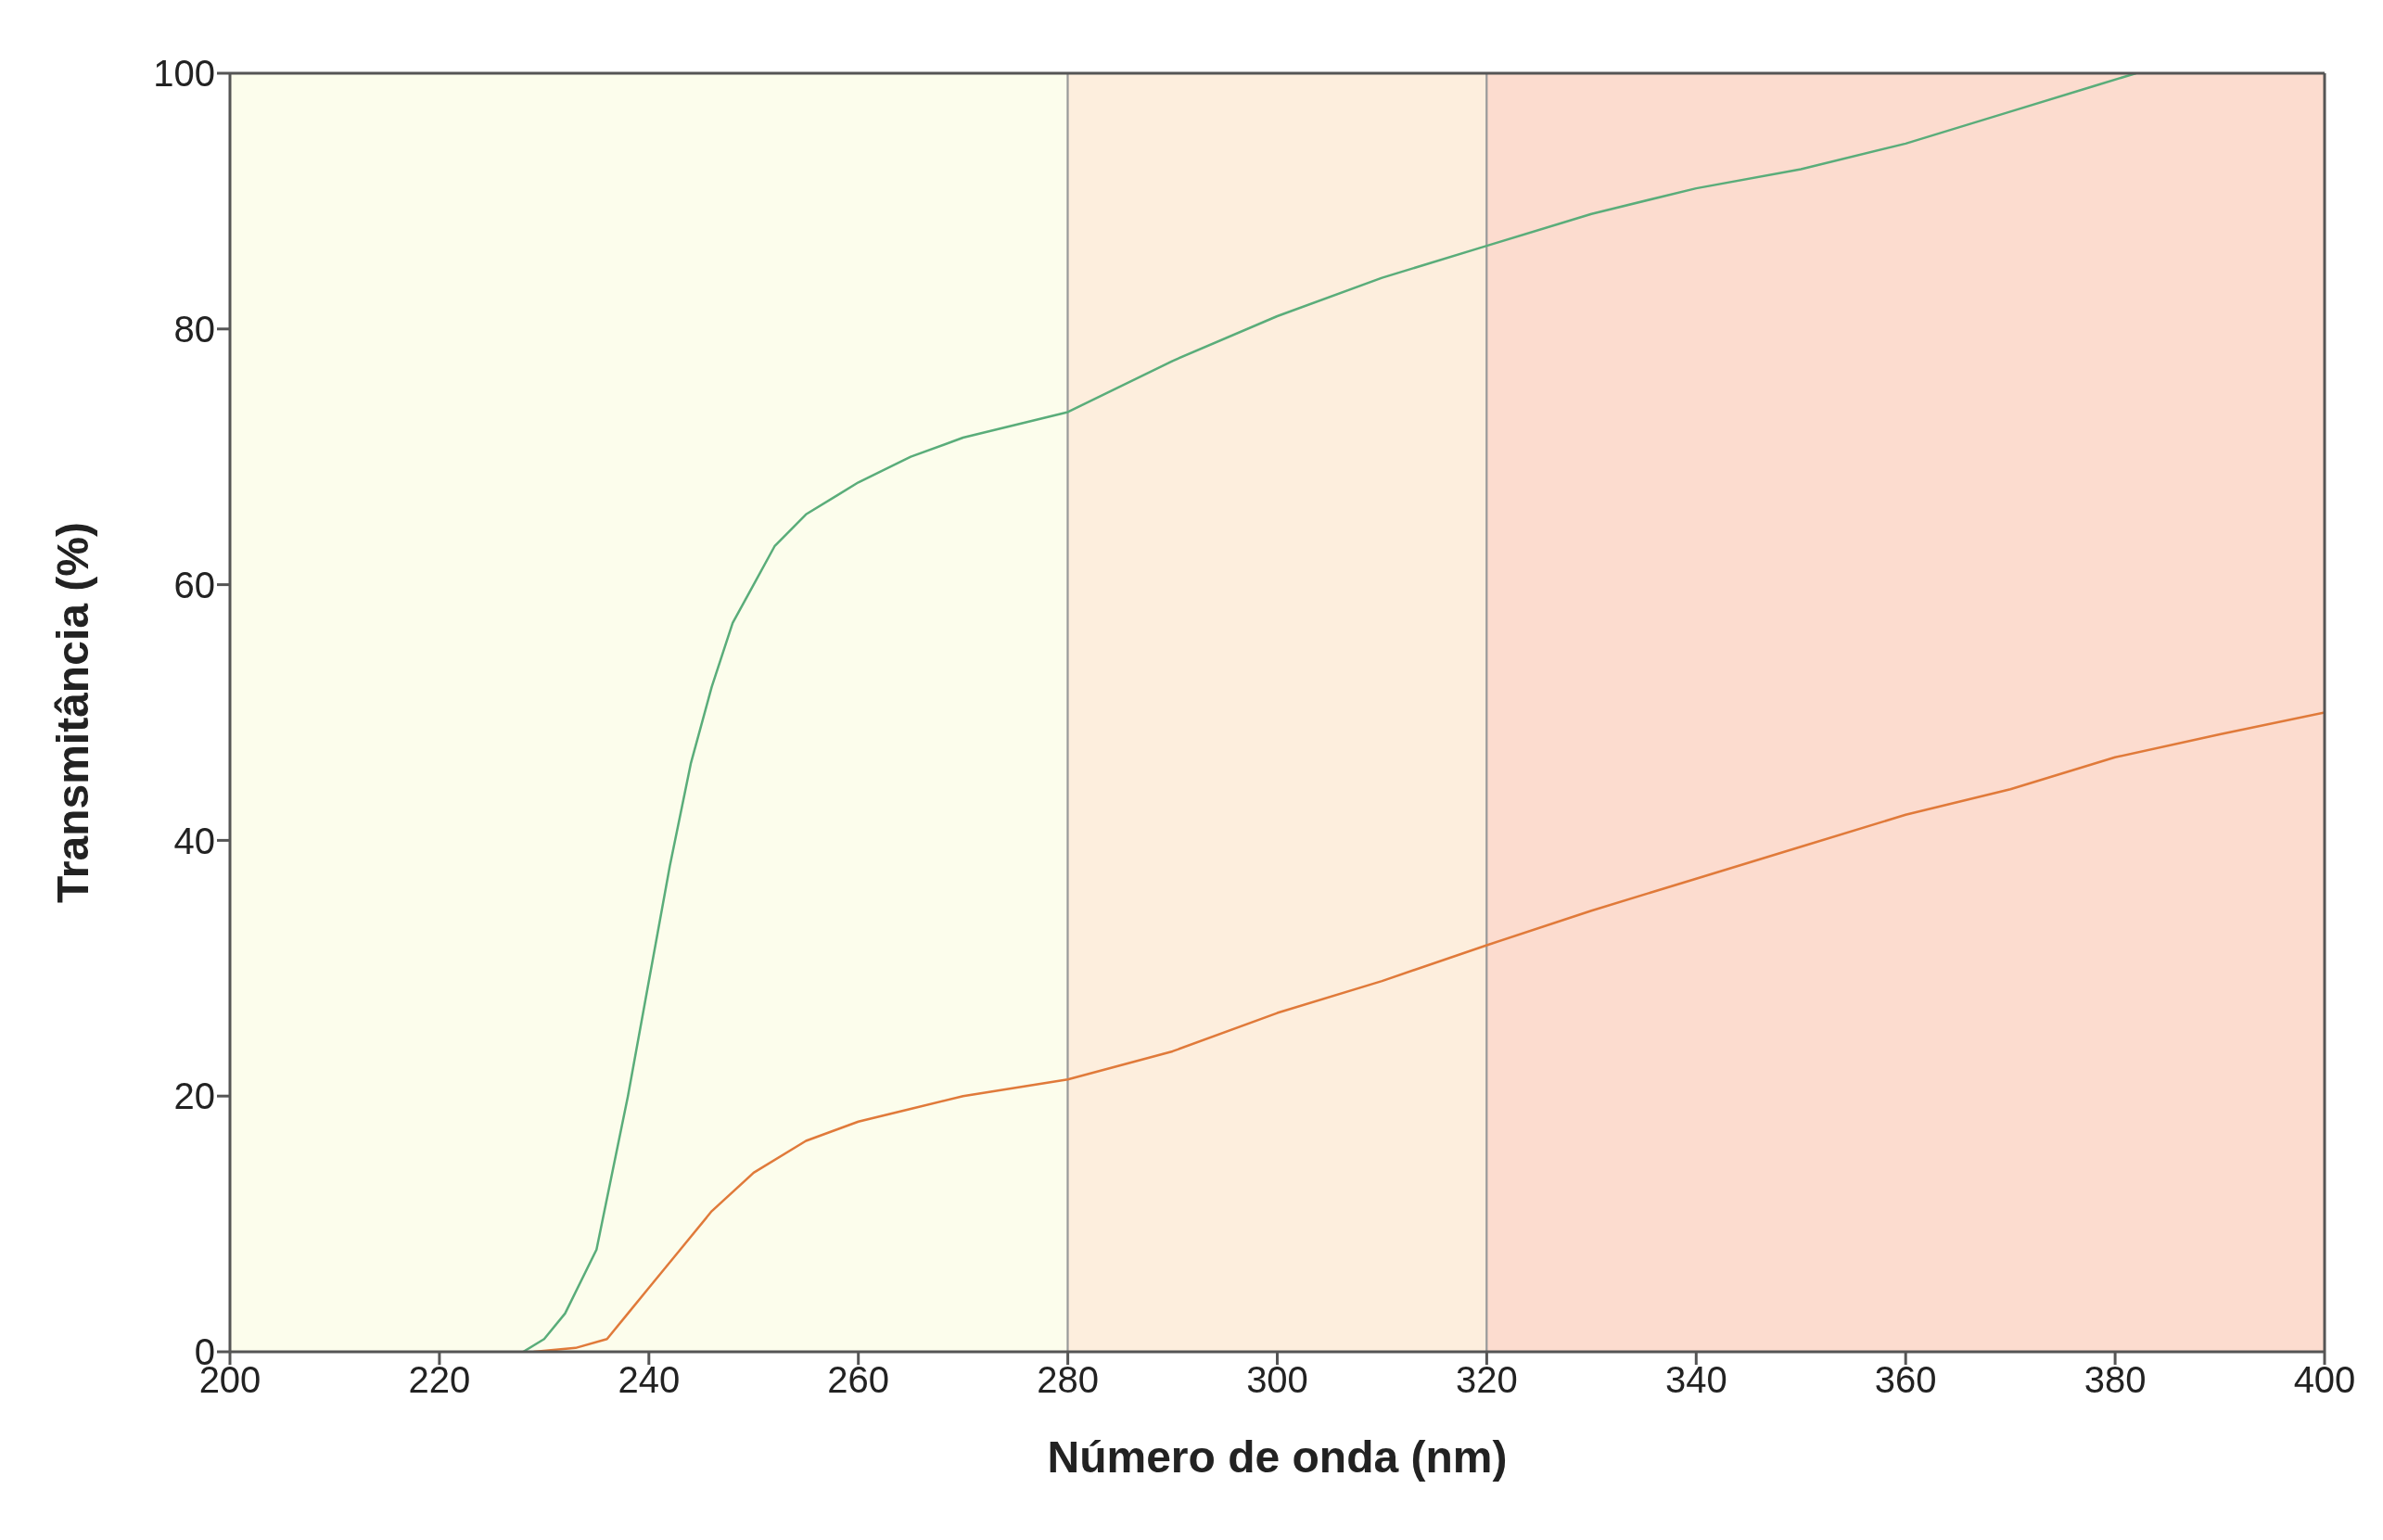 The height and width of the screenshot is (1540, 2383). I want to click on y-tick-label: 100, so click(184, 74).